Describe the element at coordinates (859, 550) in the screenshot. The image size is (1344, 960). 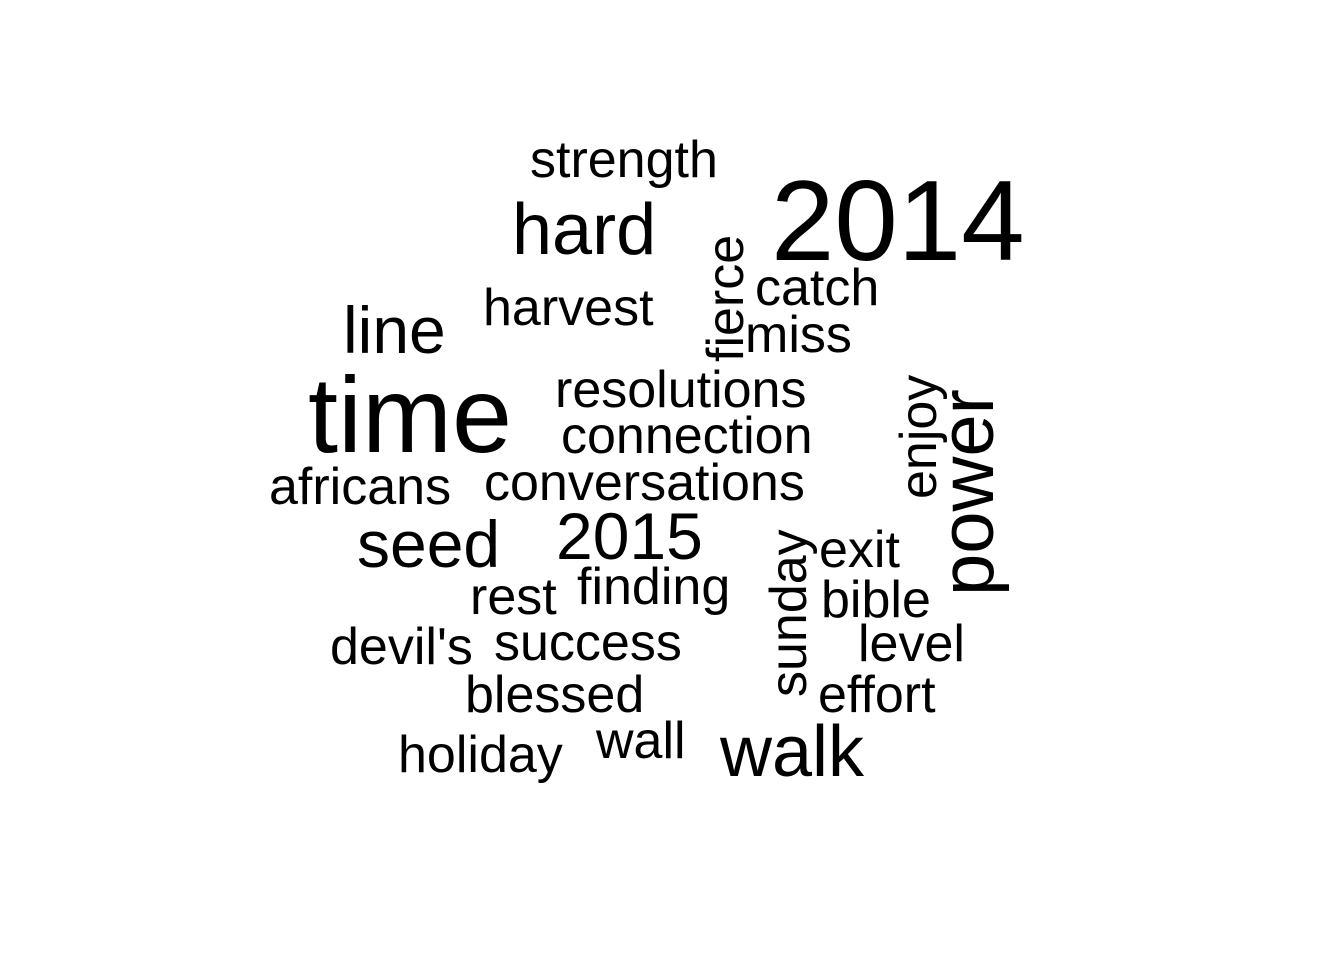
I see `word-exit: exit` at that location.